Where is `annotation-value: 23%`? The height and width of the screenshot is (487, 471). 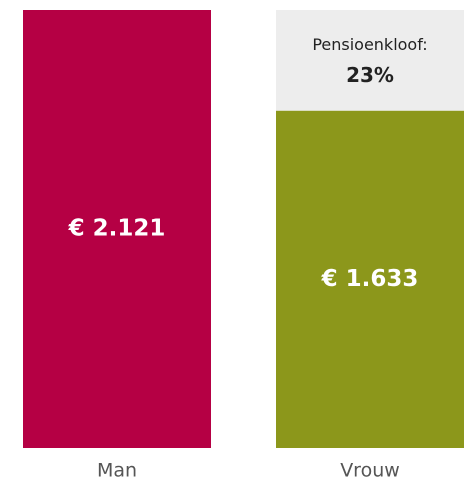
annotation-value: 23% is located at coordinates (370, 75).